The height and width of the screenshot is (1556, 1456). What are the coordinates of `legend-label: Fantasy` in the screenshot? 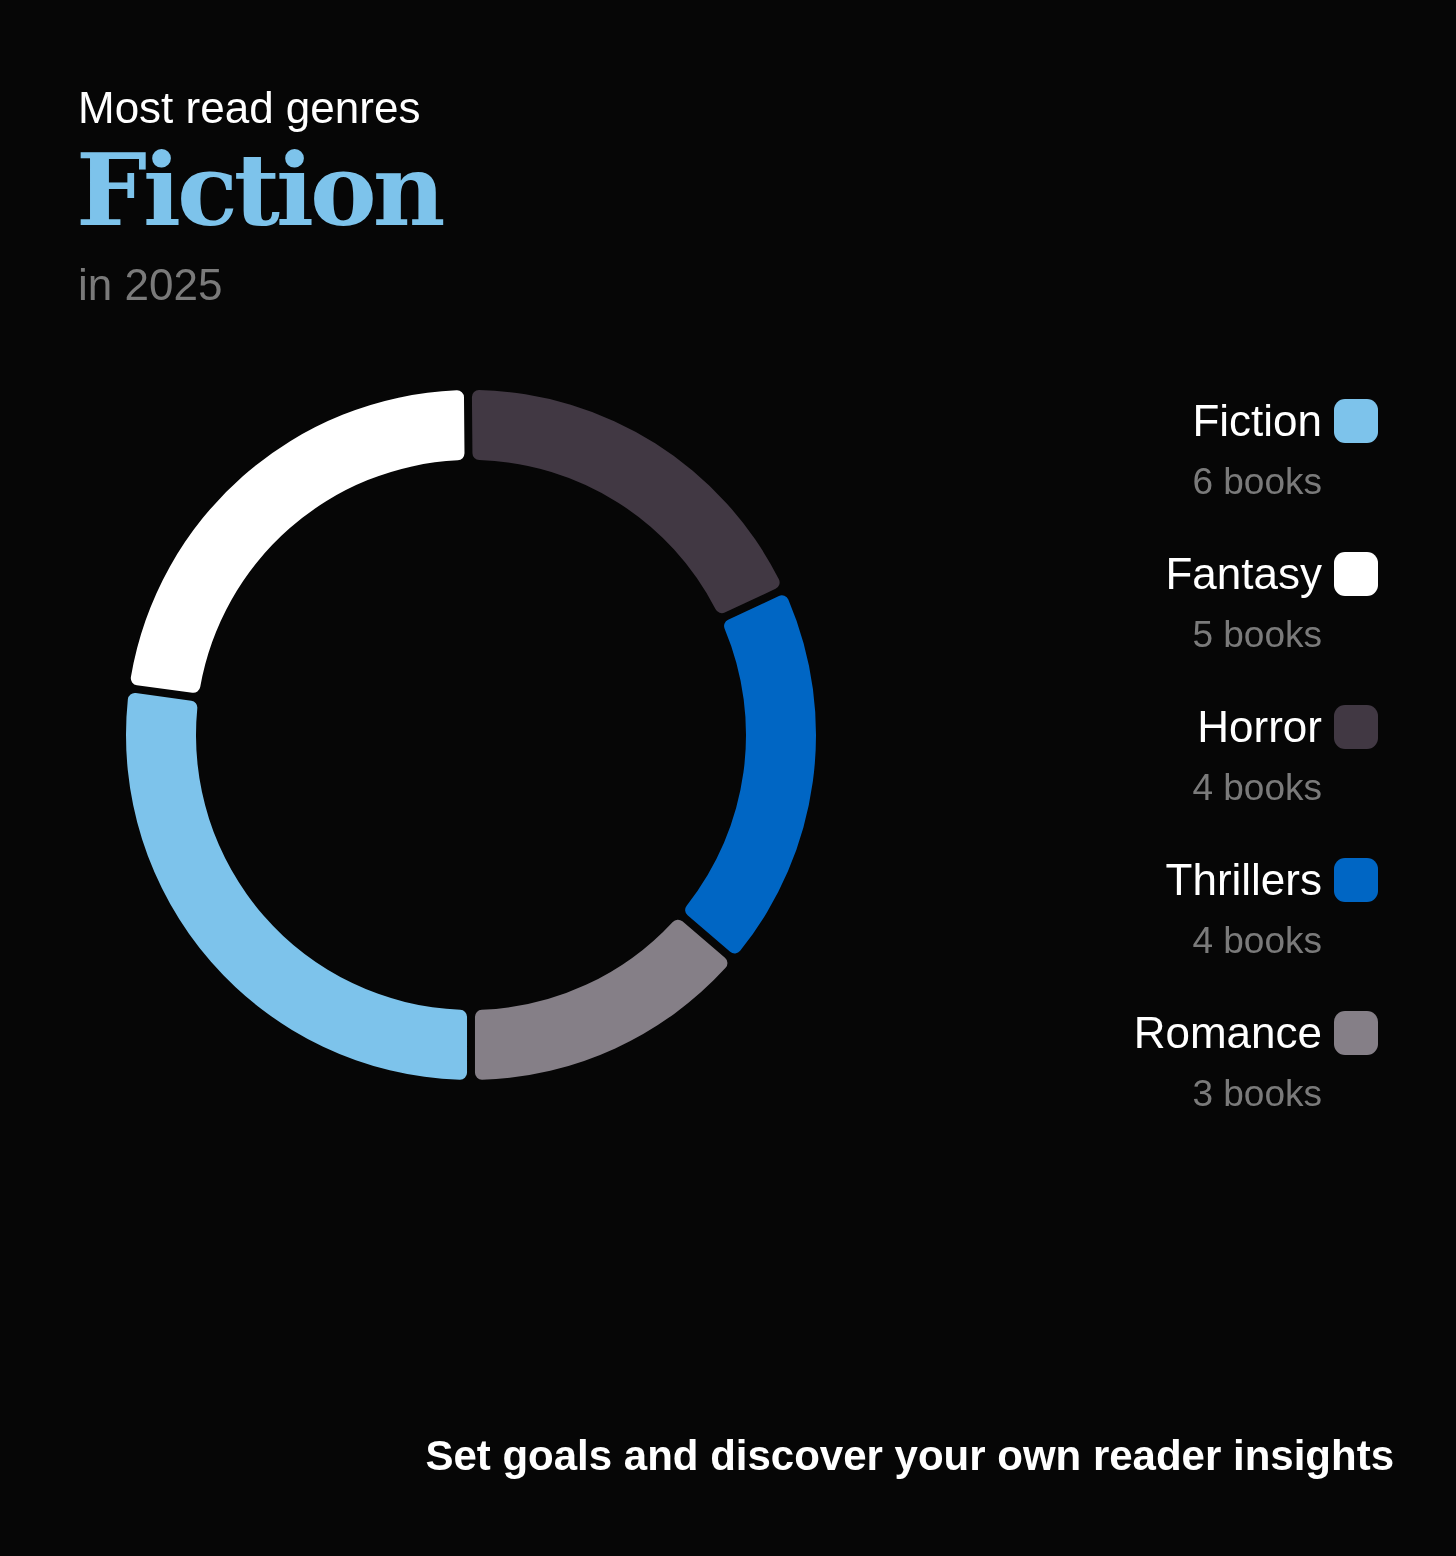 It's located at (1243, 573).